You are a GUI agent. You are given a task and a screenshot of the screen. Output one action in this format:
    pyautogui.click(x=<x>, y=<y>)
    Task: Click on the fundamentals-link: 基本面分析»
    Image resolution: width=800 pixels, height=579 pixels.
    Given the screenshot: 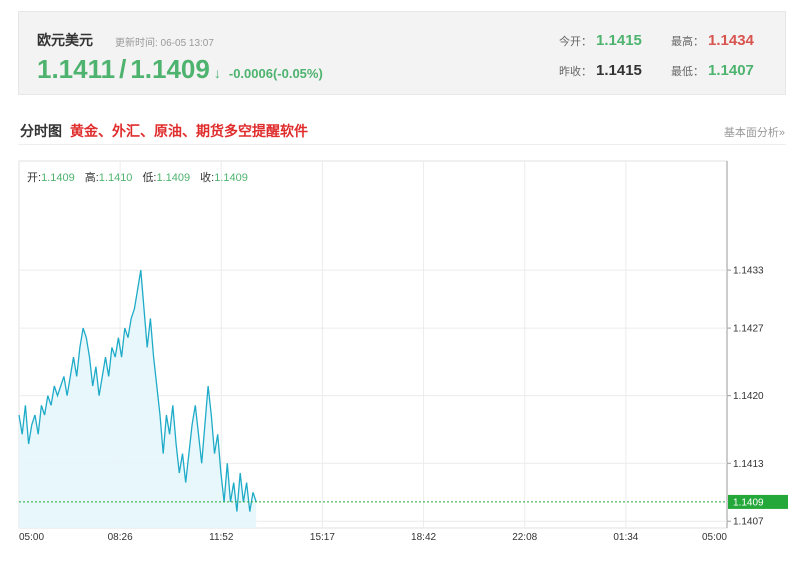 What is the action you would take?
    pyautogui.click(x=754, y=133)
    